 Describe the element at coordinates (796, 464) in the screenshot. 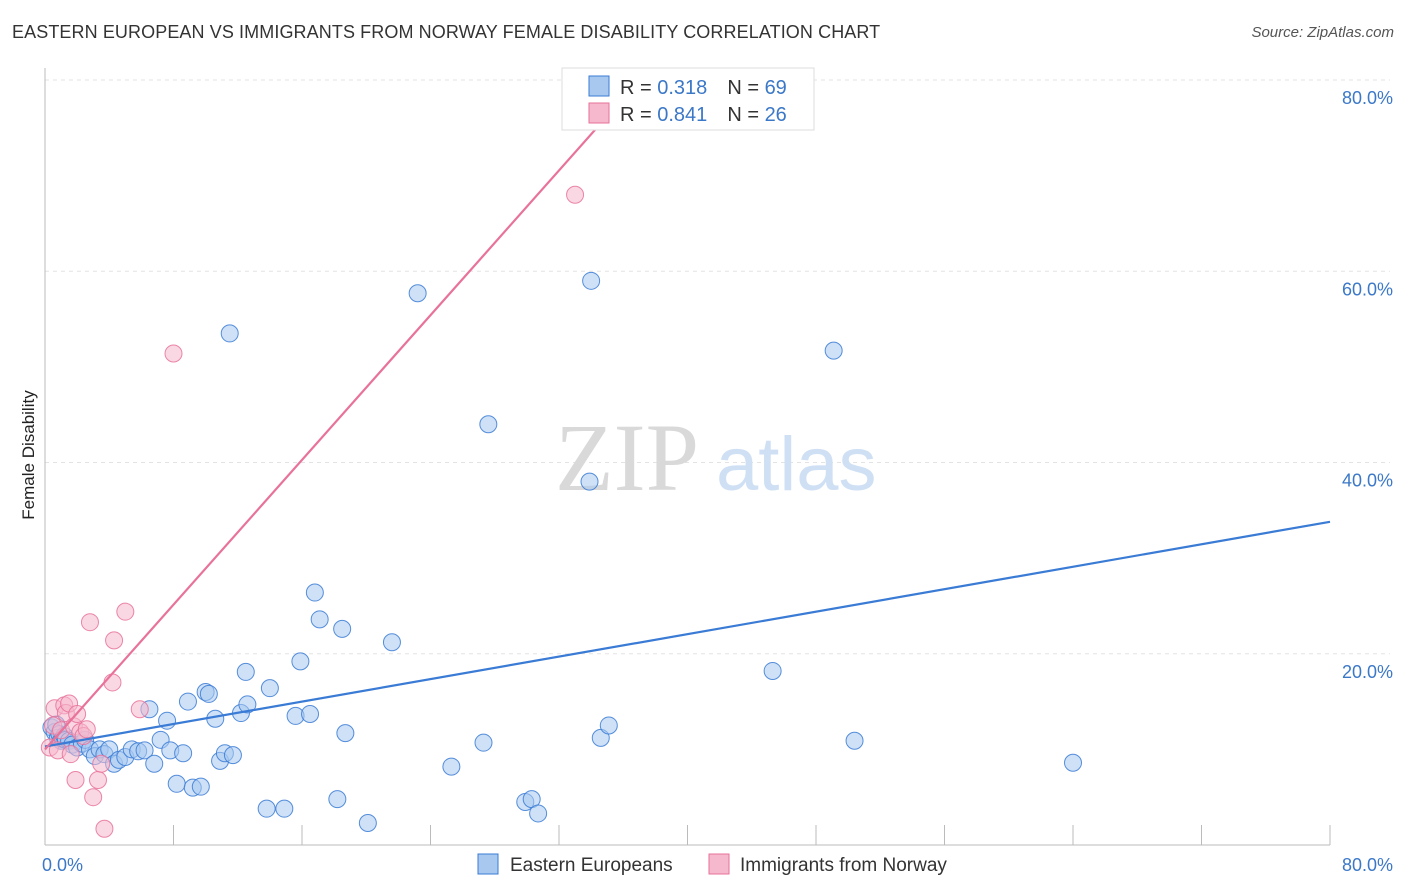

I see `watermark-atlas: atlas` at that location.